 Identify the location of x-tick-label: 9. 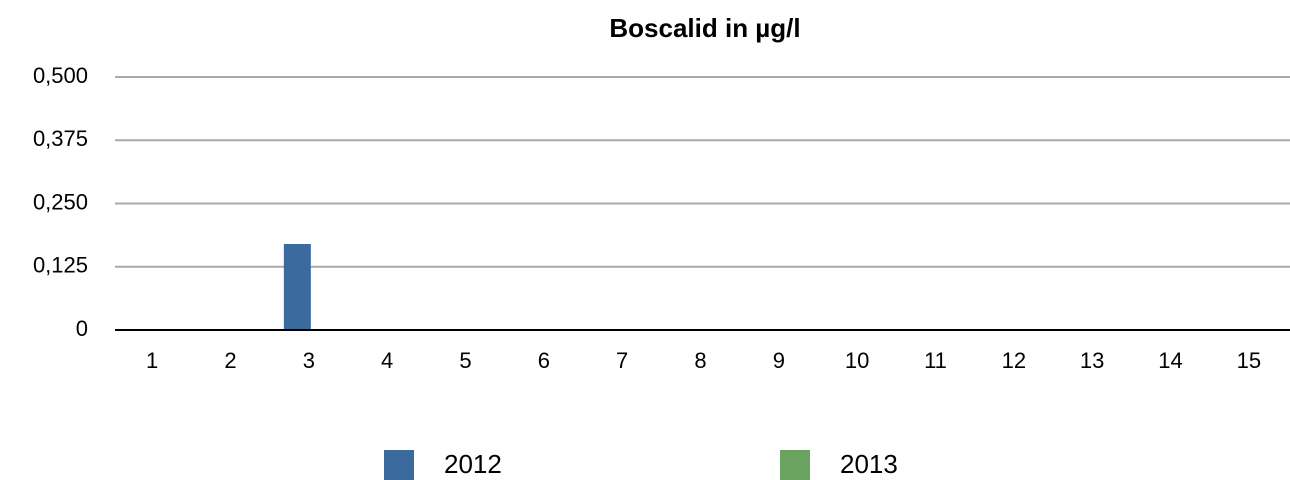
(779, 360).